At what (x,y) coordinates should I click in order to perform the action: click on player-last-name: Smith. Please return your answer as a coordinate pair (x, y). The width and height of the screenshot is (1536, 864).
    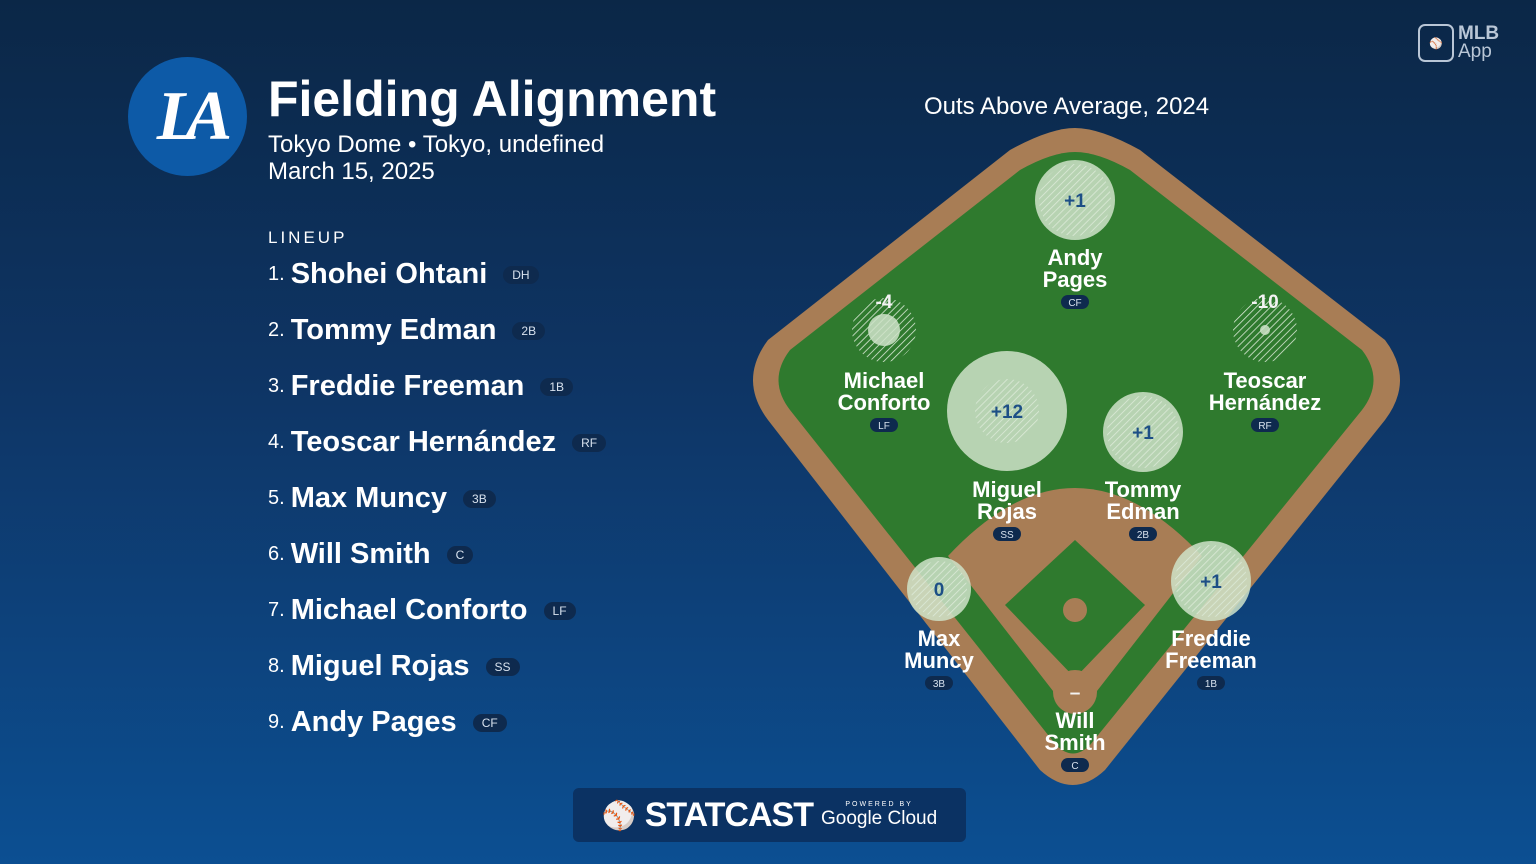
    Looking at the image, I should click on (1074, 742).